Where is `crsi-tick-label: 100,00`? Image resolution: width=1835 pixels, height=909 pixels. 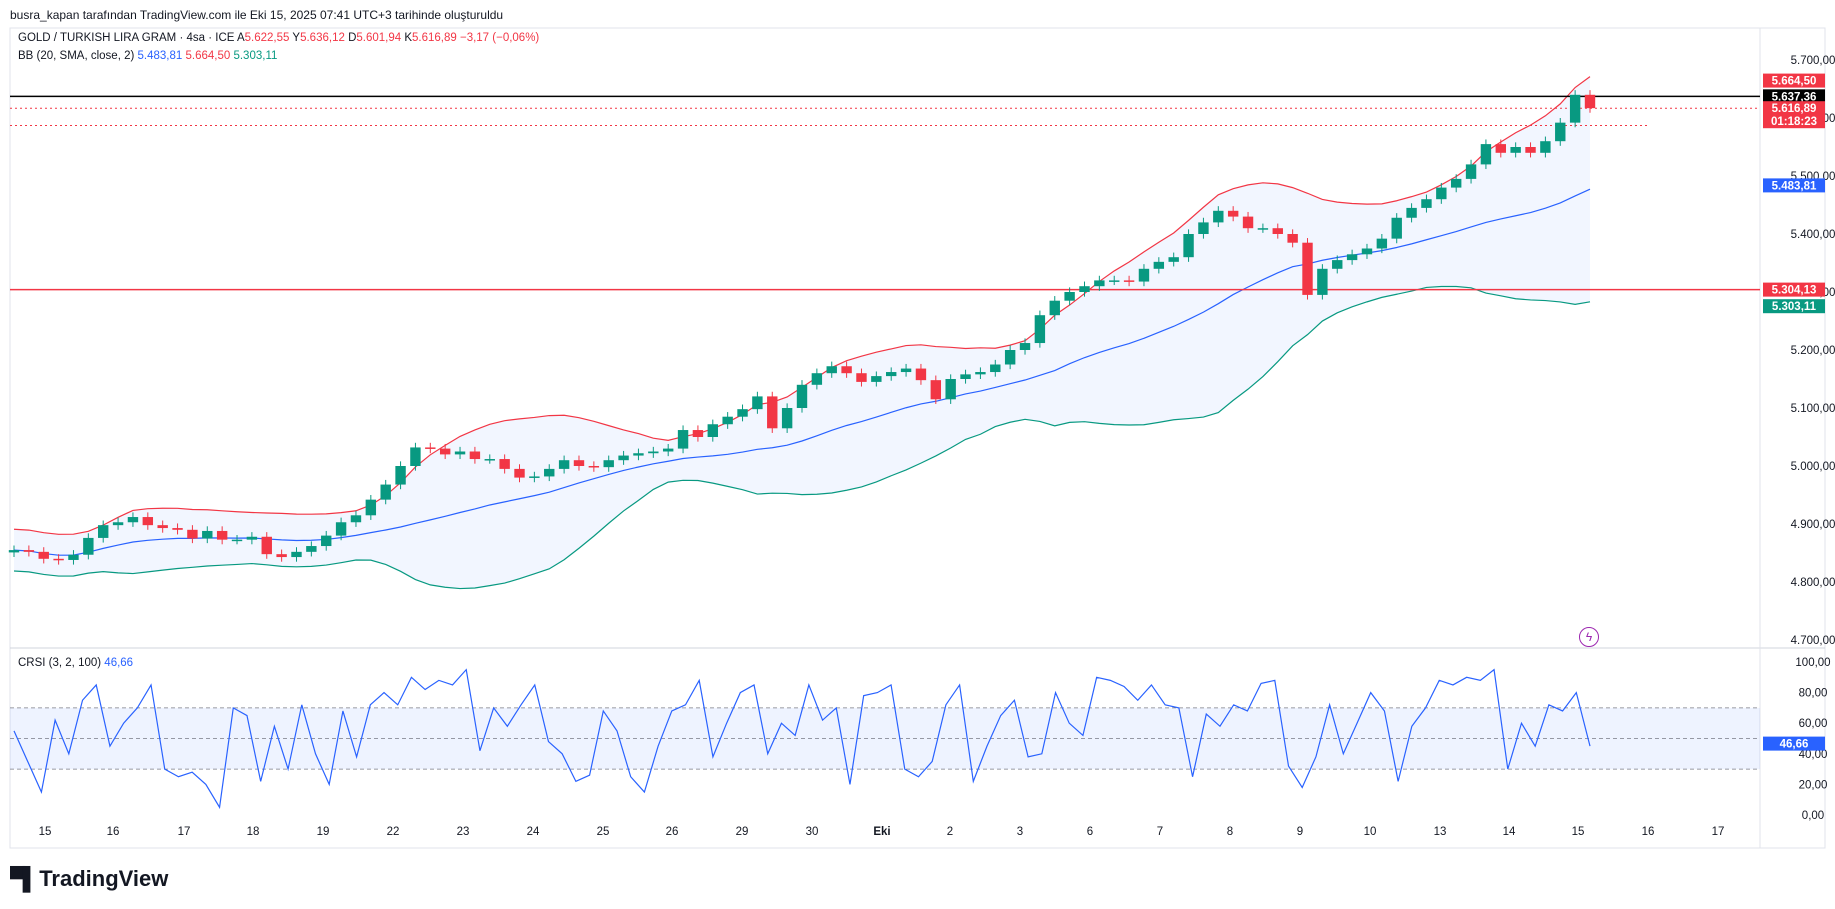
crsi-tick-label: 100,00 is located at coordinates (1812, 663).